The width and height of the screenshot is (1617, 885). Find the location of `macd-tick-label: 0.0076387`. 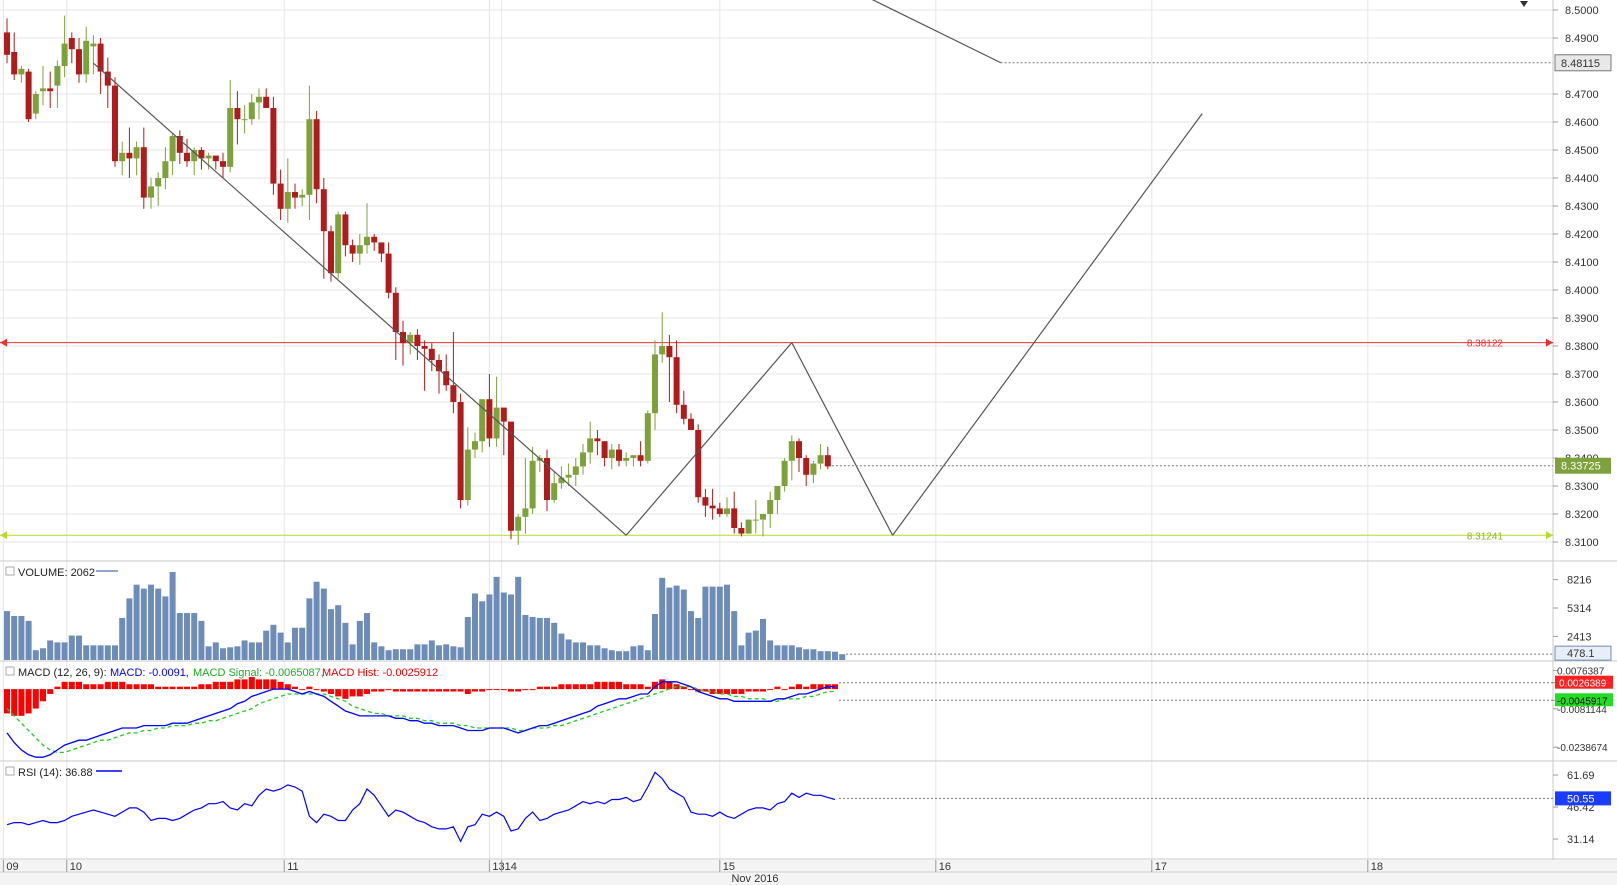

macd-tick-label: 0.0076387 is located at coordinates (1581, 672).